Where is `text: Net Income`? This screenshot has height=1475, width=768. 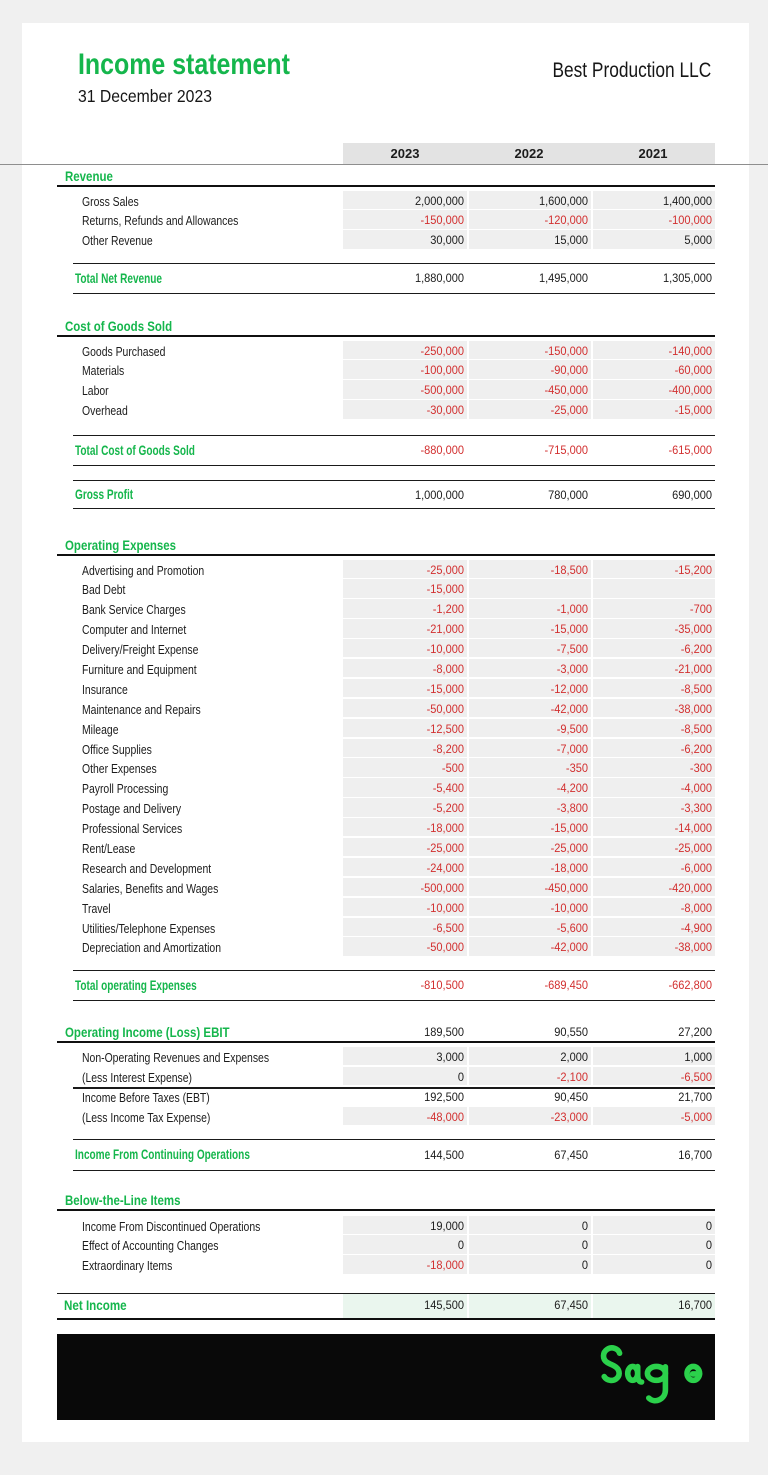 text: Net Income is located at coordinates (95, 1305).